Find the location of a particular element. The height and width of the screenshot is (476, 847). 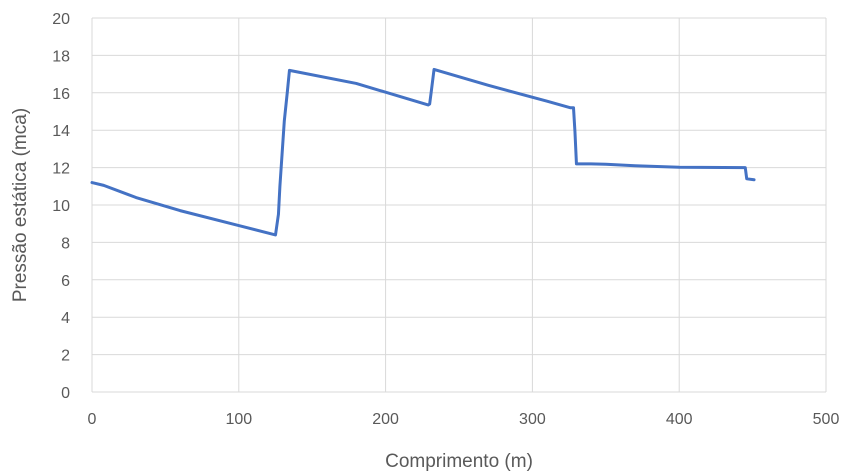

x-tick-label: 200 is located at coordinates (385, 419).